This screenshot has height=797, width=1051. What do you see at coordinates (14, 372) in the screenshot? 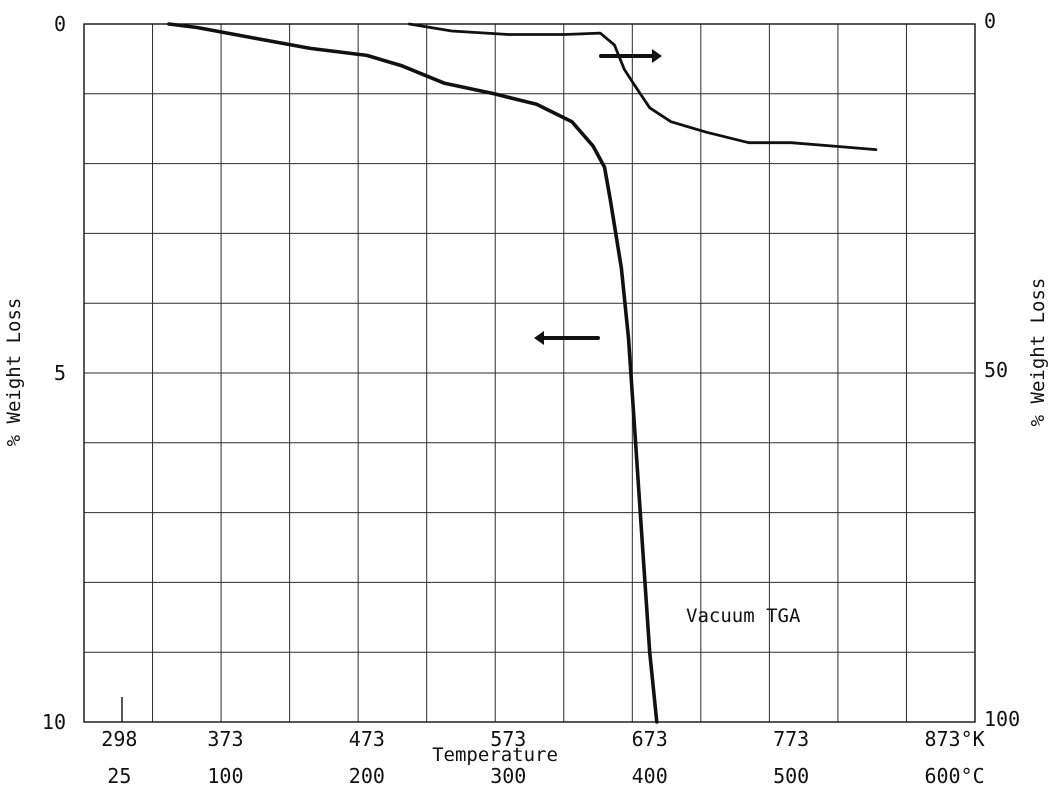
I see `y-axis-title-left: % Weight Loss` at bounding box center [14, 372].